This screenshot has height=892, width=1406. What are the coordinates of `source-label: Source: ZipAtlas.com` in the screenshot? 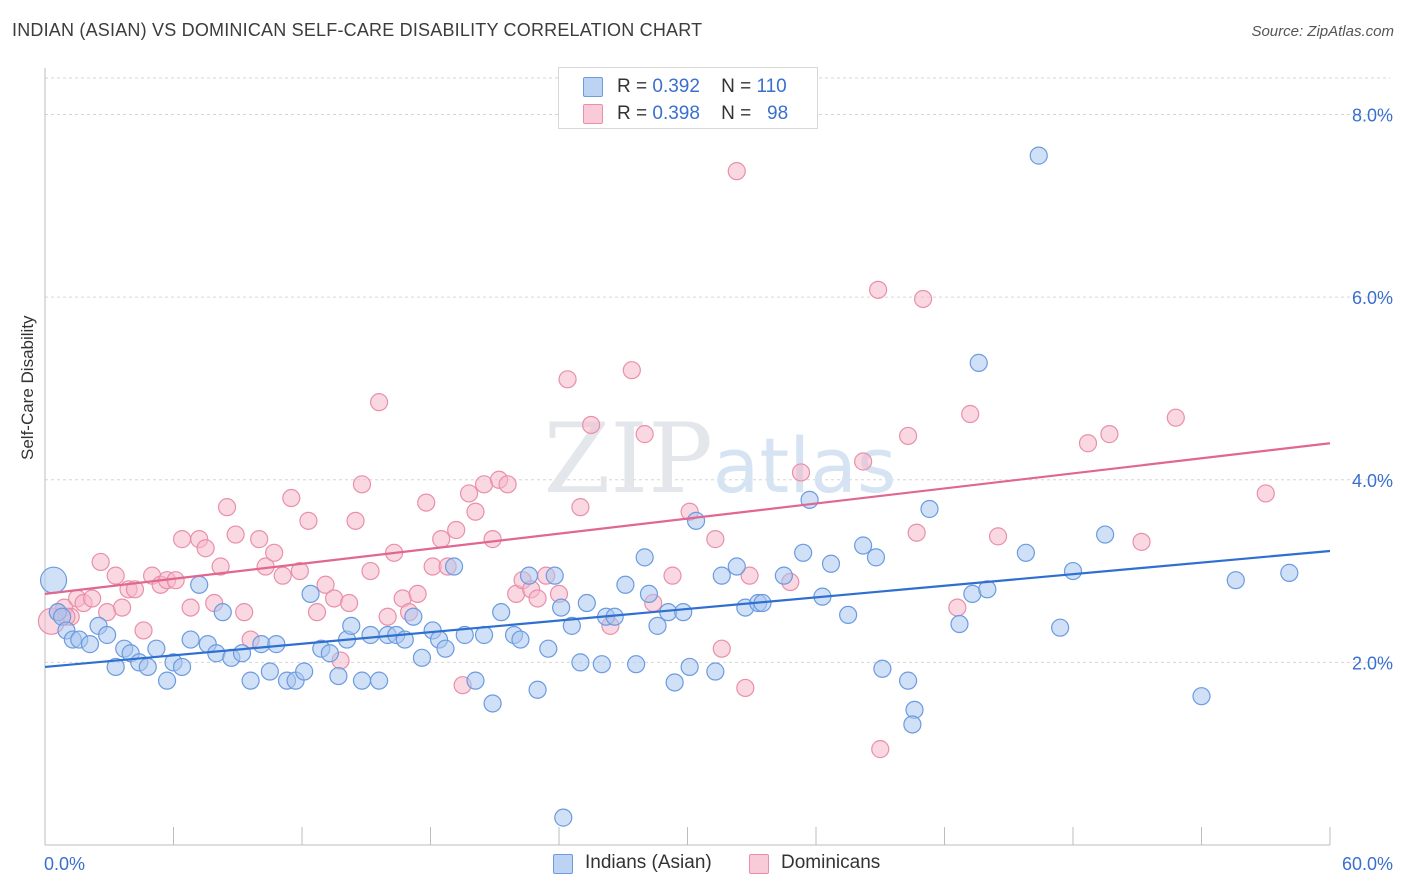 It's located at (1322, 31).